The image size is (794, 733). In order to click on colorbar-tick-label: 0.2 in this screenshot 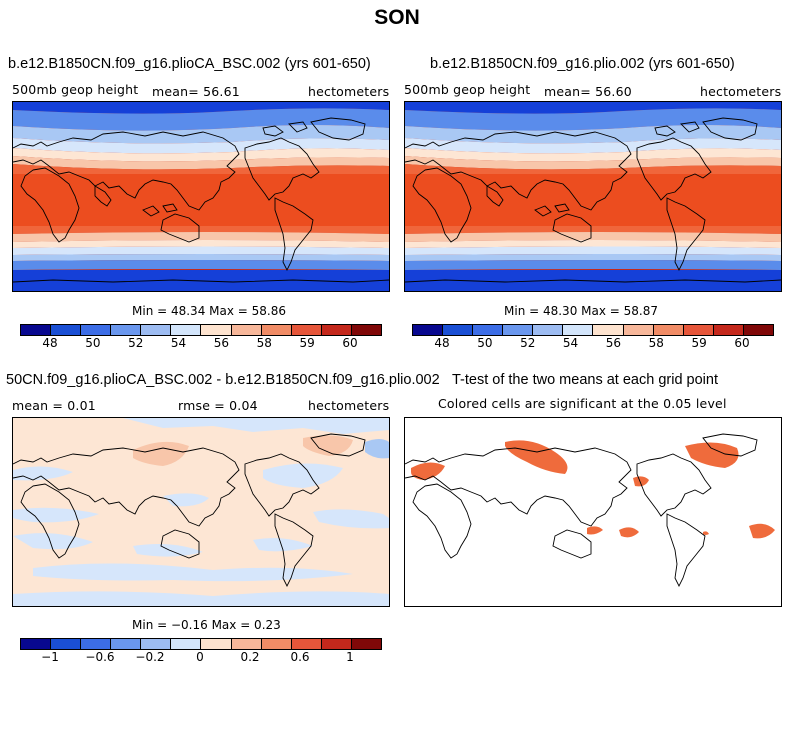, I will do `click(250, 657)`.